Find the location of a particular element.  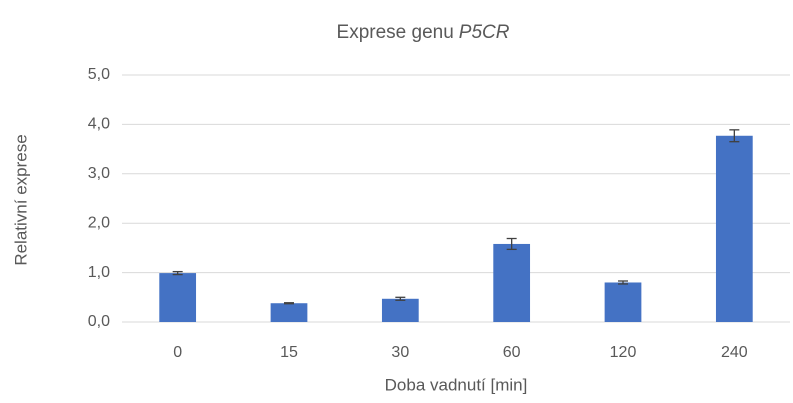

title-italic: P5CR is located at coordinates (484, 32).